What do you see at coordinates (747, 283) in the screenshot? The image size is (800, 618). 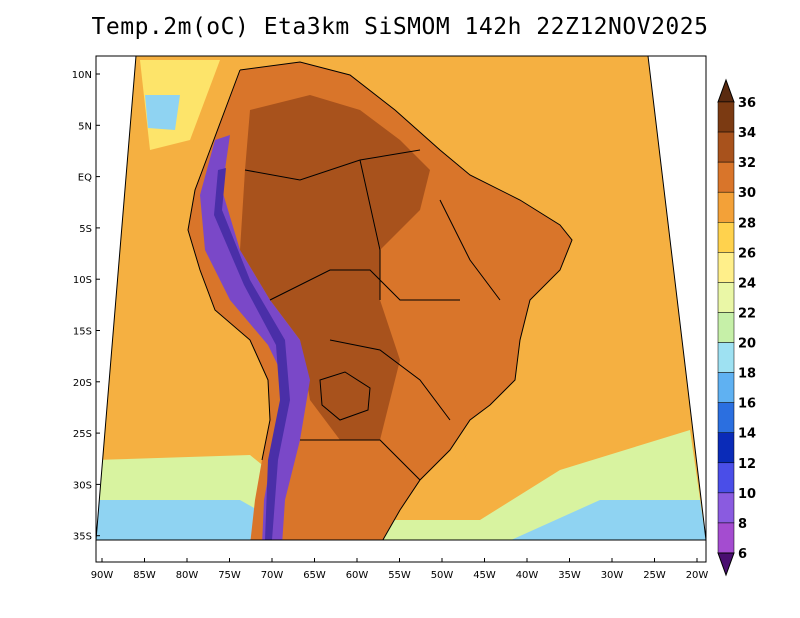 I see `colorbar-label: 24` at bounding box center [747, 283].